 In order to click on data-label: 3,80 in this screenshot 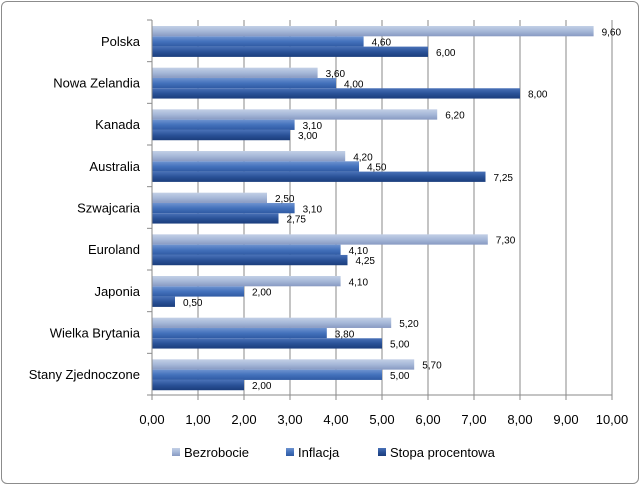, I will do `click(345, 334)`.